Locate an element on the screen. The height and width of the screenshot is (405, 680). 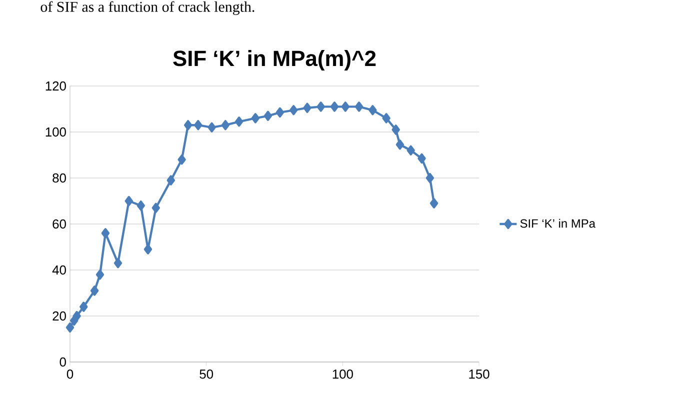
y-tick-label: 20 is located at coordinates (59, 316).